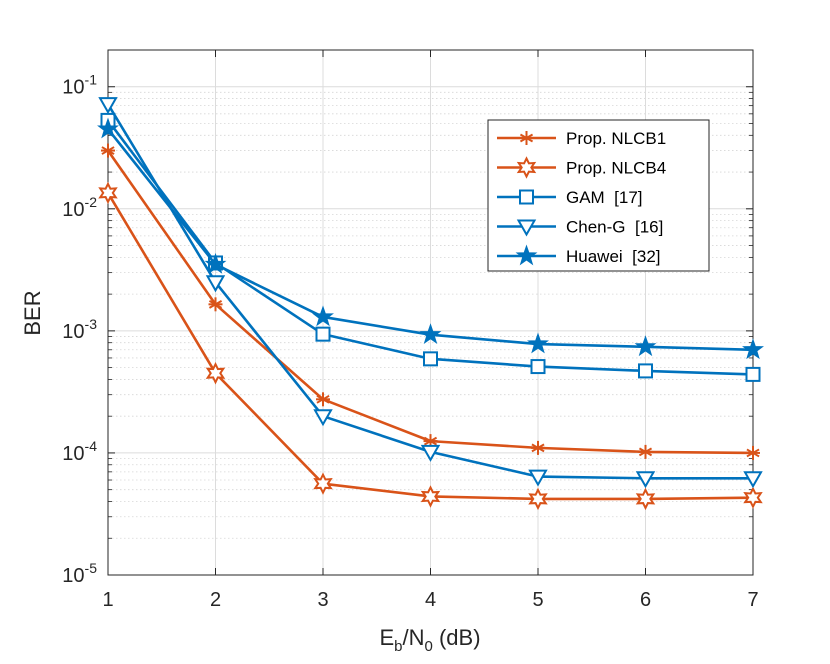 The width and height of the screenshot is (830, 664). What do you see at coordinates (79, 207) in the screenshot?
I see `y-tick-label: 10⁻²` at bounding box center [79, 207].